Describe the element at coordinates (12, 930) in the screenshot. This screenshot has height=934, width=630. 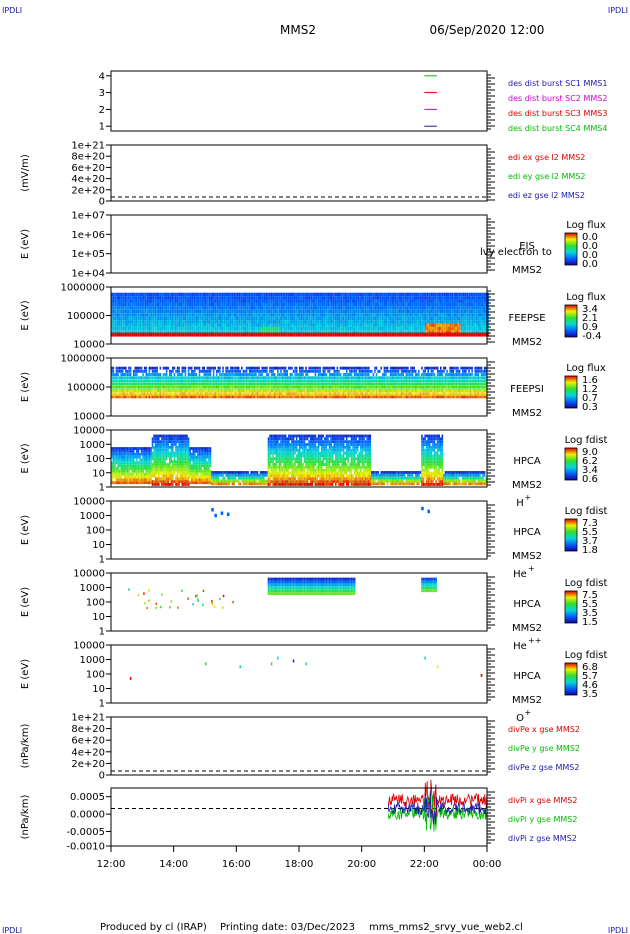
I see `corner-label-bottom-left: IPDLI` at that location.